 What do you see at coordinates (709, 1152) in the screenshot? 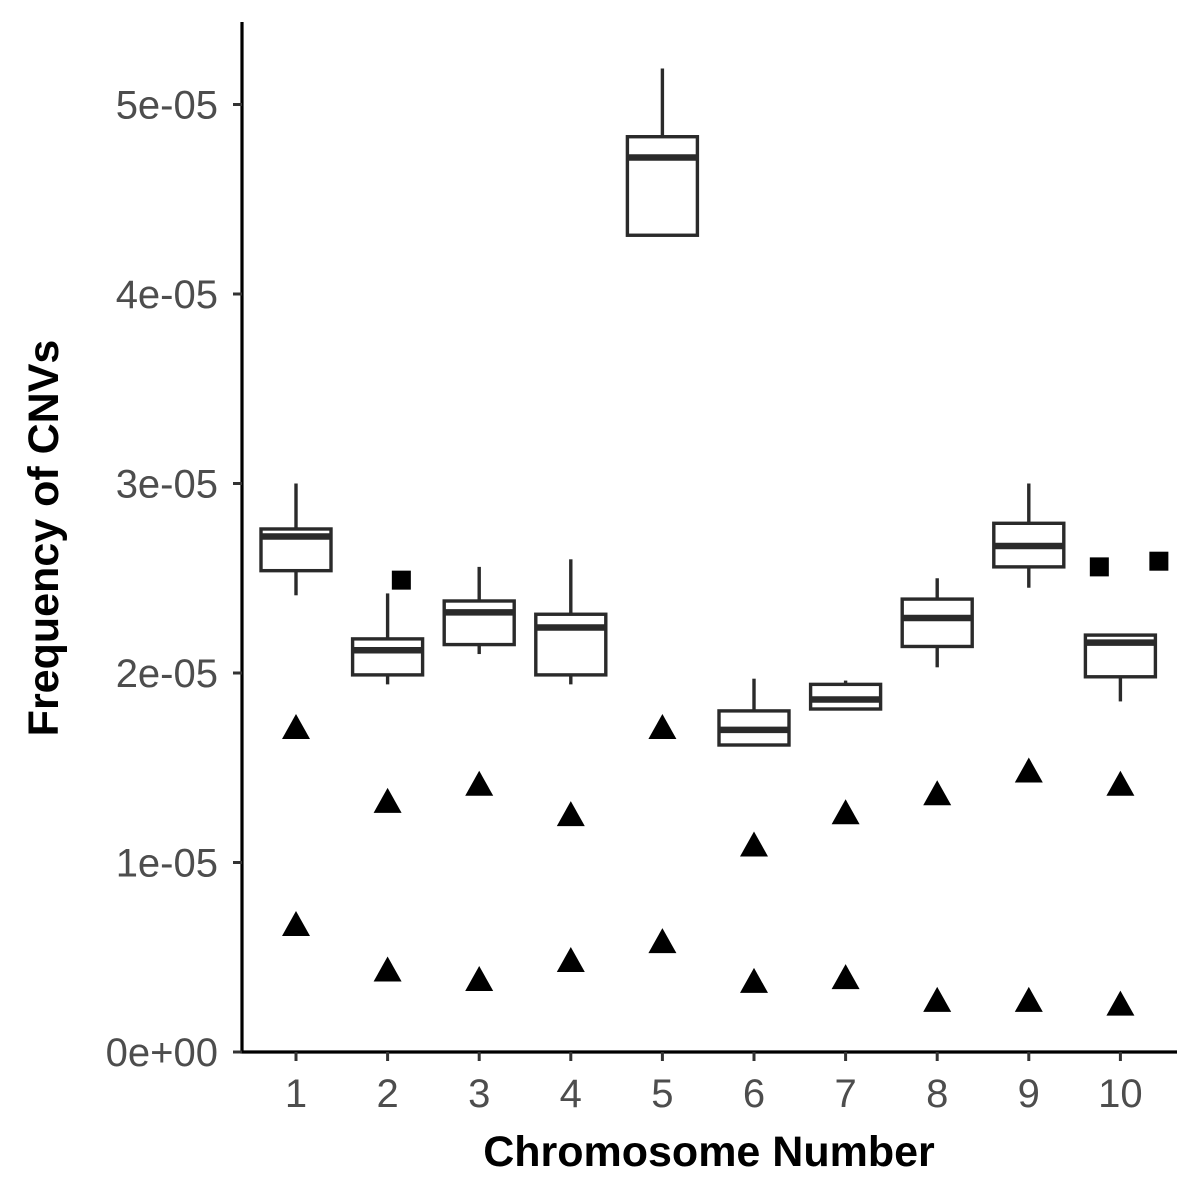
I see `x-axis-title: Chromosome Number` at bounding box center [709, 1152].